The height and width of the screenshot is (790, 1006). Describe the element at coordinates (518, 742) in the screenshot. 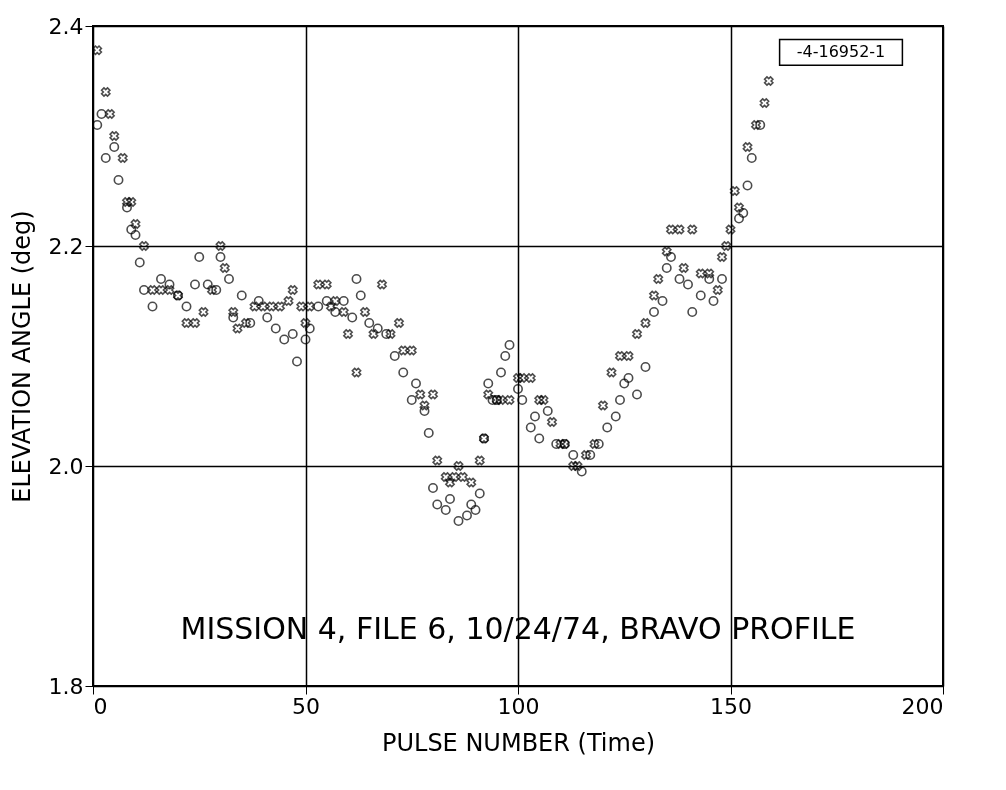

I see `x-axis-title: PULSE NUMBER (Time)` at that location.